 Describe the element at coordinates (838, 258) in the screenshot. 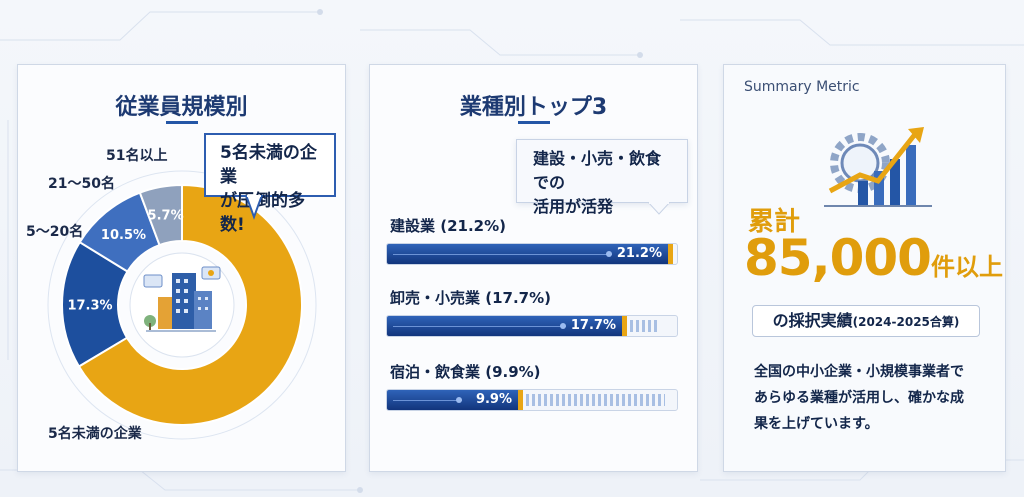

I see `adoption-count: 85,000` at that location.